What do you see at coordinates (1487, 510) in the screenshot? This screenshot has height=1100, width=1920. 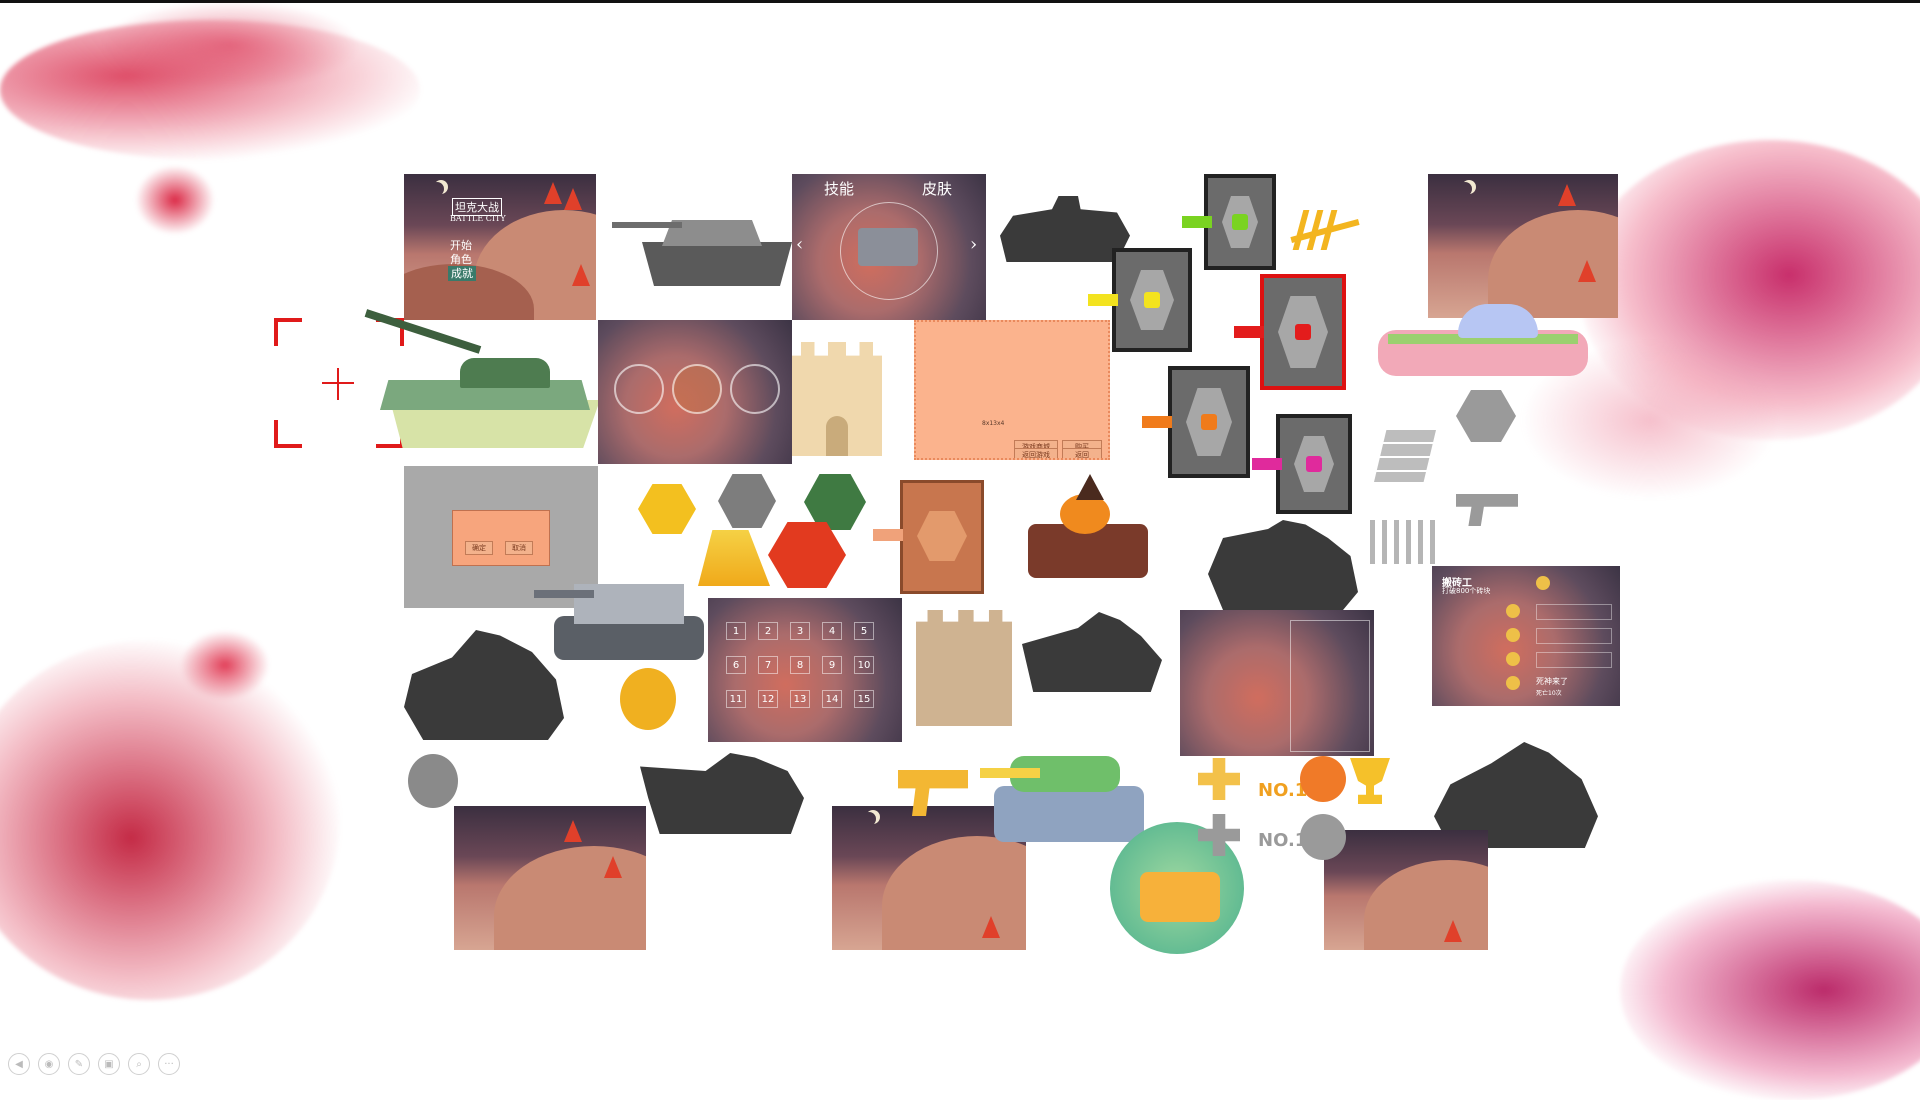 I see `pistol-icon` at bounding box center [1487, 510].